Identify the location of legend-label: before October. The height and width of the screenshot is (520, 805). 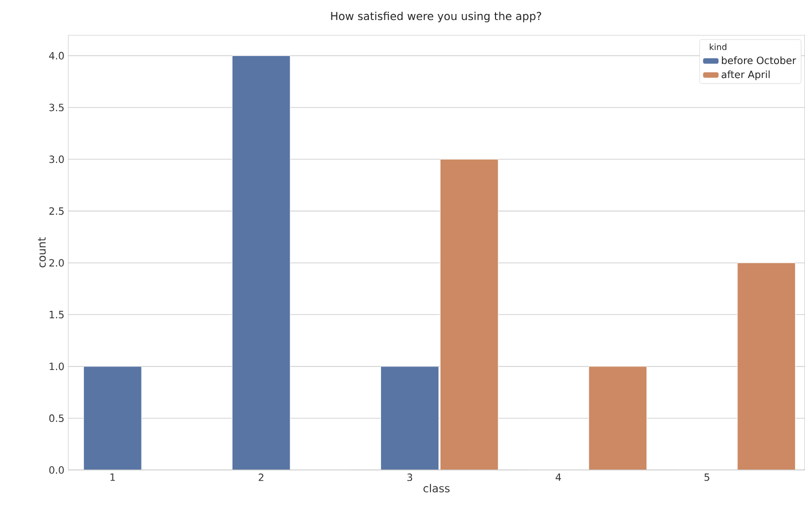
(759, 60).